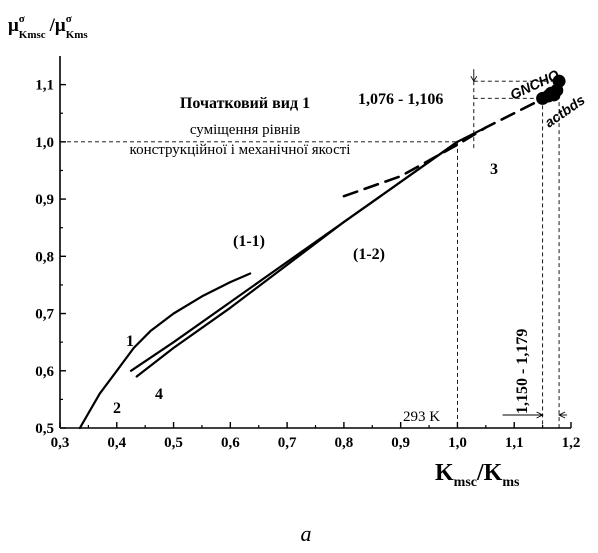  Describe the element at coordinates (287, 443) in the screenshot. I see `x-tick-label-4: 0,7` at that location.